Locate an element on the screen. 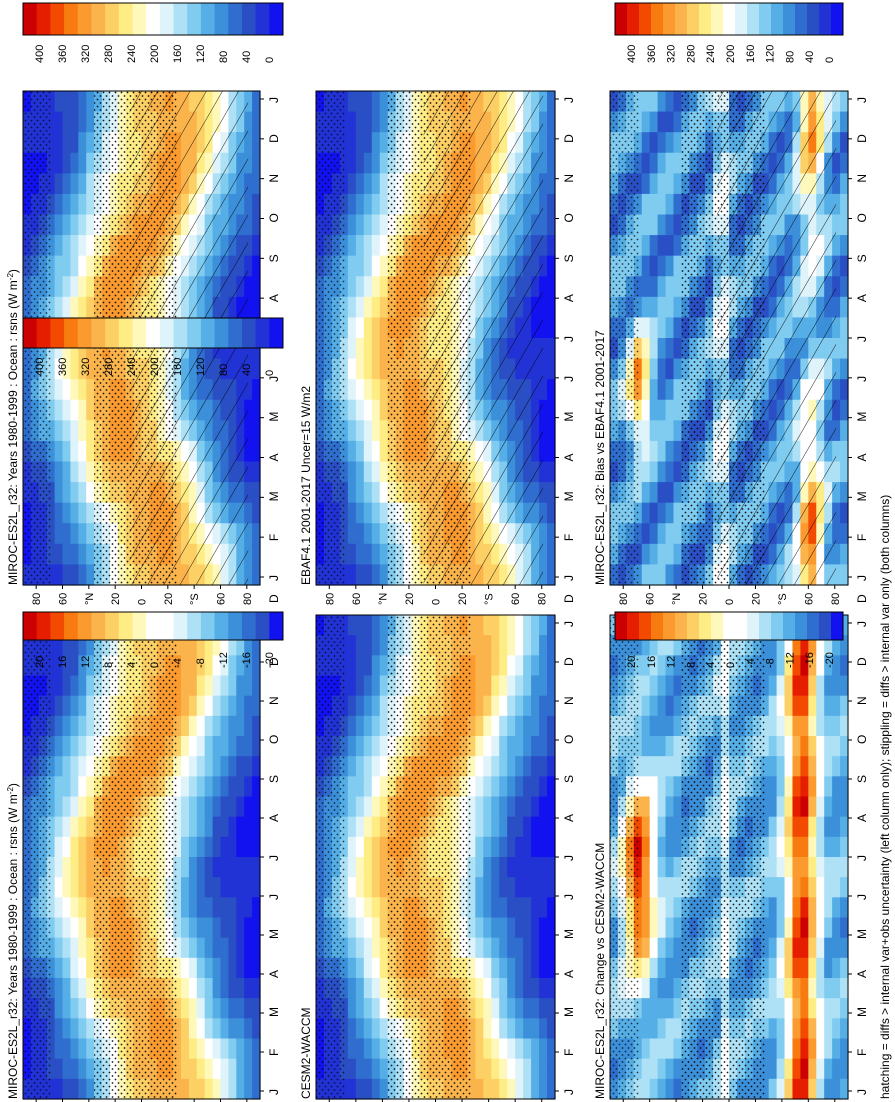 Image resolution: width=895 pixels, height=1102 pixels. colorbar-frame is located at coordinates (729, 626).